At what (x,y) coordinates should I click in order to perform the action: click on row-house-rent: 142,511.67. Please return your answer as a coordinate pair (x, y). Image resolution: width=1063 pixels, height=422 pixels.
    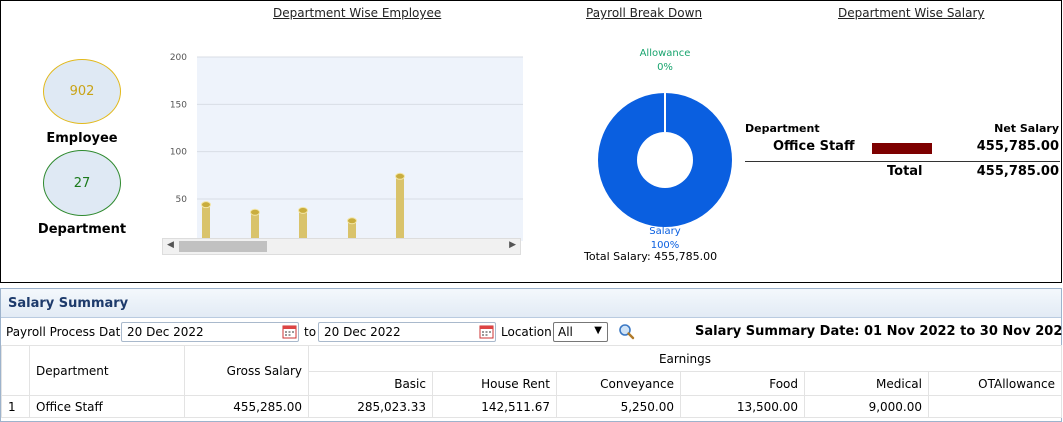
    Looking at the image, I should click on (494, 406).